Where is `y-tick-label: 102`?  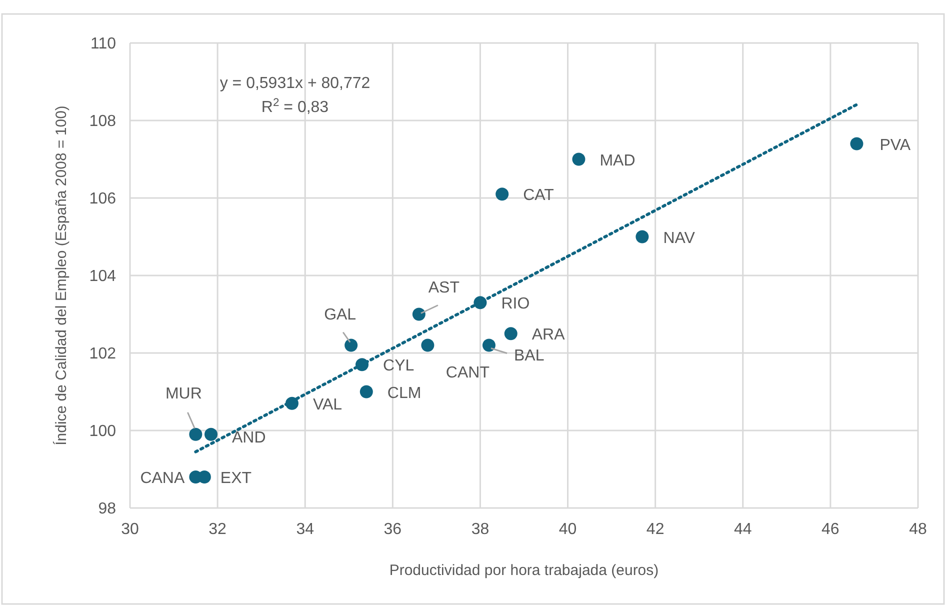 y-tick-label: 102 is located at coordinates (102, 354).